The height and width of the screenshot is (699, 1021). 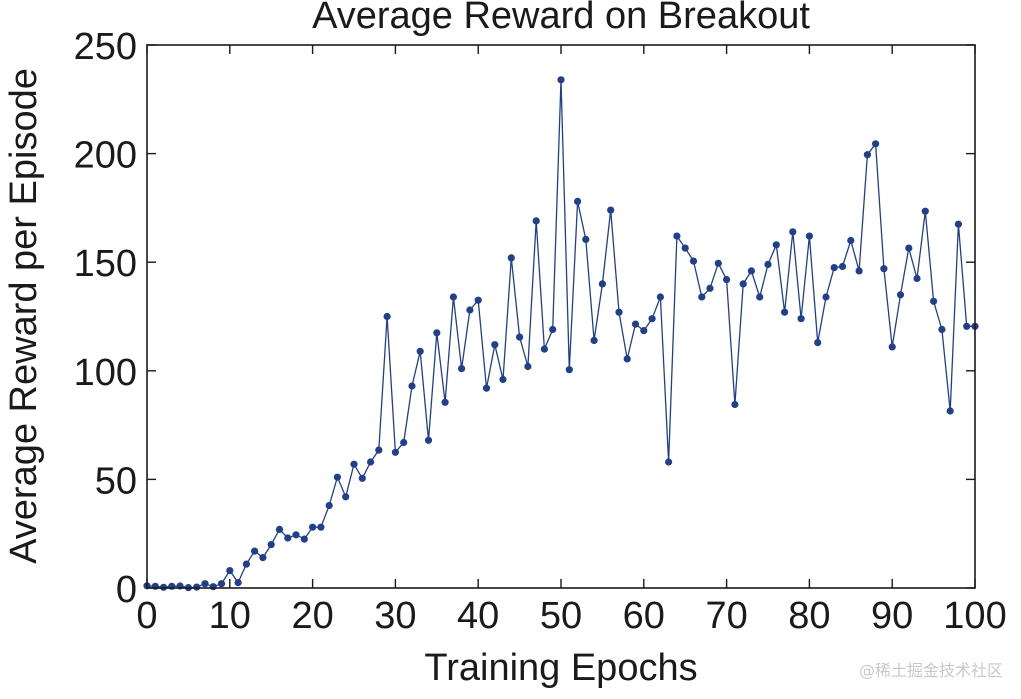 I want to click on x-tick-label: 100, so click(x=974, y=616).